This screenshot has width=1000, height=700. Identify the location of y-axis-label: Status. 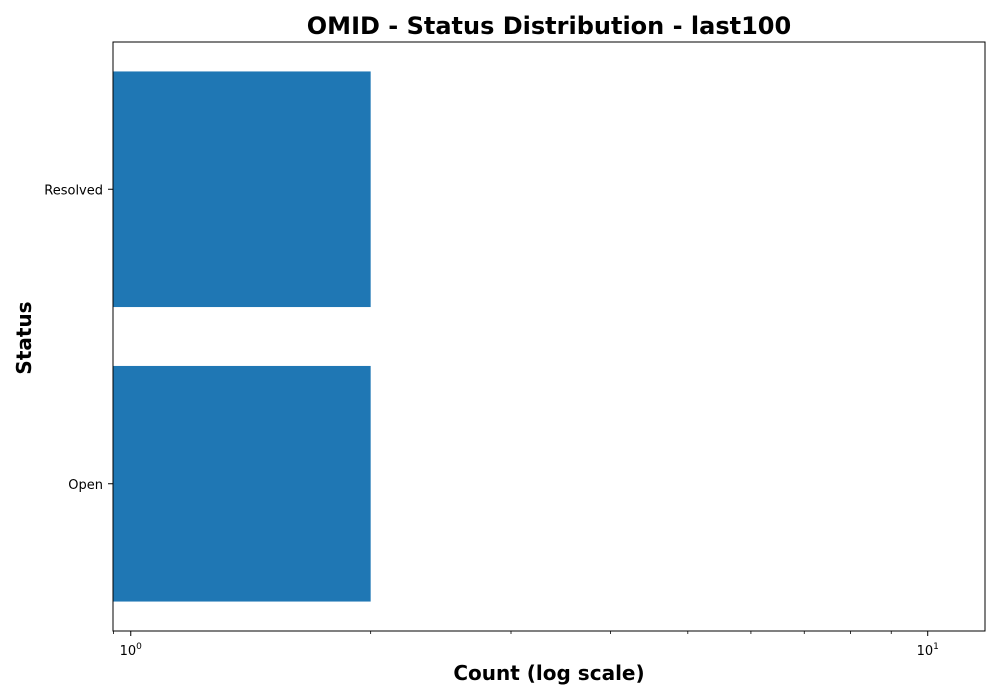
(24, 337).